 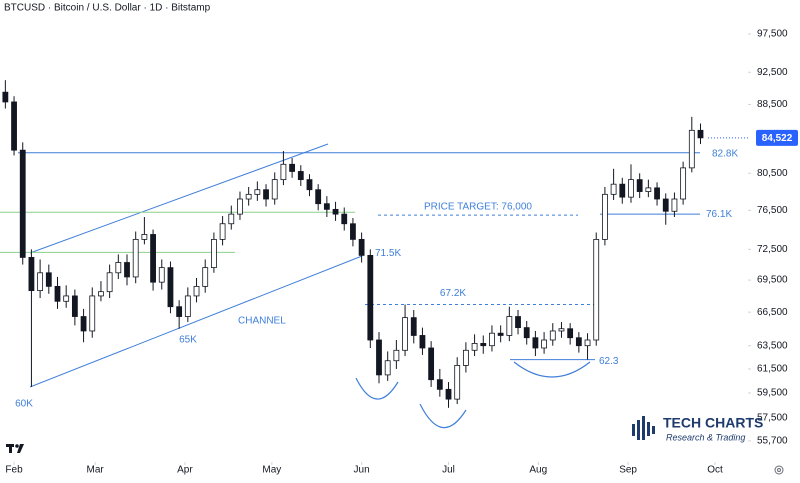 What do you see at coordinates (777, 137) in the screenshot?
I see `last-price-box` at bounding box center [777, 137].